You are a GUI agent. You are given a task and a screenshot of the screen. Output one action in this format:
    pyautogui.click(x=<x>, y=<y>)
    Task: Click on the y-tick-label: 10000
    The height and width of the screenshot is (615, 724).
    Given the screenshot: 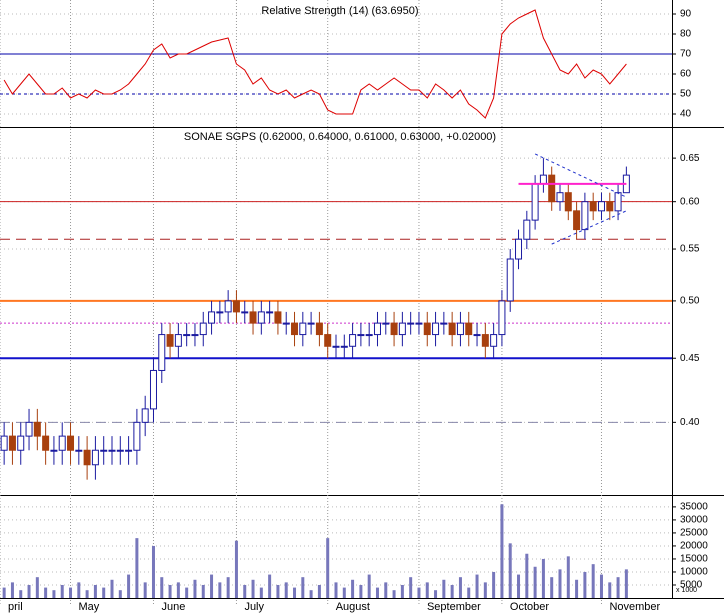 What is the action you would take?
    pyautogui.click(x=694, y=572)
    